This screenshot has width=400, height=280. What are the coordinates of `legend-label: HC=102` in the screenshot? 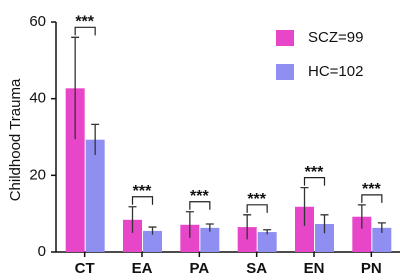 It's located at (335, 71).